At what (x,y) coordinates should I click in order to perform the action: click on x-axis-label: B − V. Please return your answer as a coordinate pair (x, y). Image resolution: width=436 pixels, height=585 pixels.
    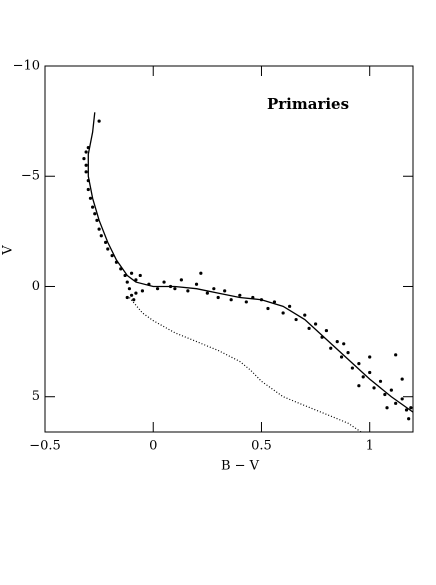
    Looking at the image, I should click on (240, 466).